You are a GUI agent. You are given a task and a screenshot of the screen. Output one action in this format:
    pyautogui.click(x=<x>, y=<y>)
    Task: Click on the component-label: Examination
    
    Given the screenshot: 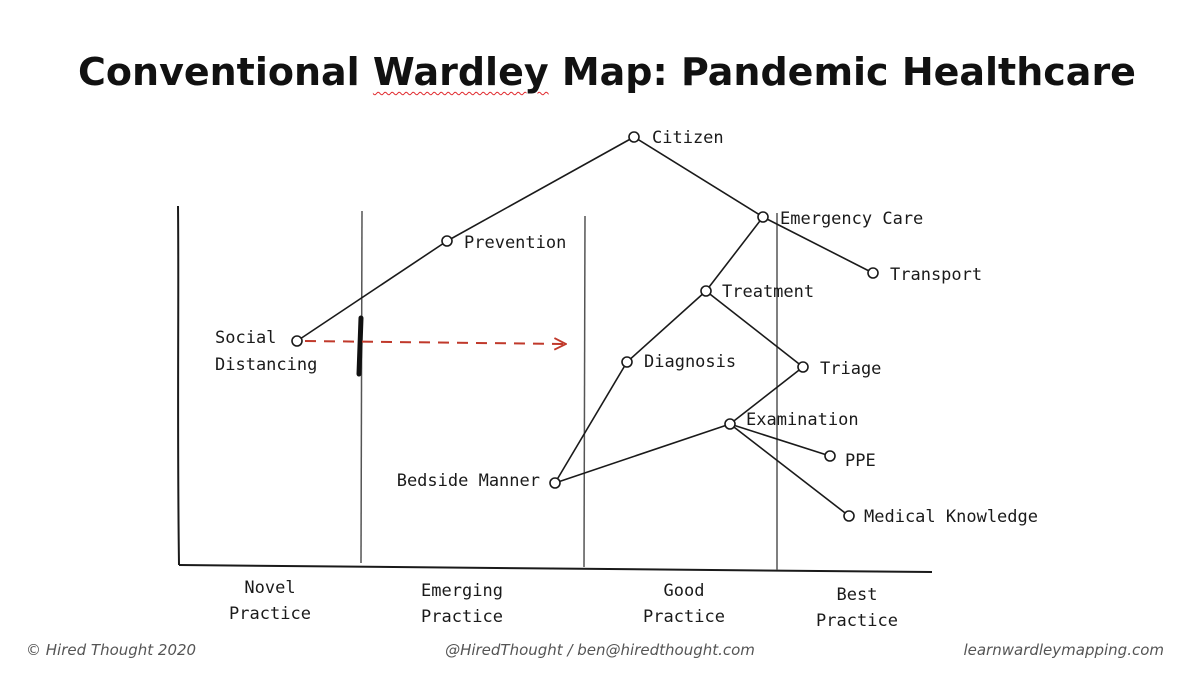 What is the action you would take?
    pyautogui.click(x=802, y=420)
    